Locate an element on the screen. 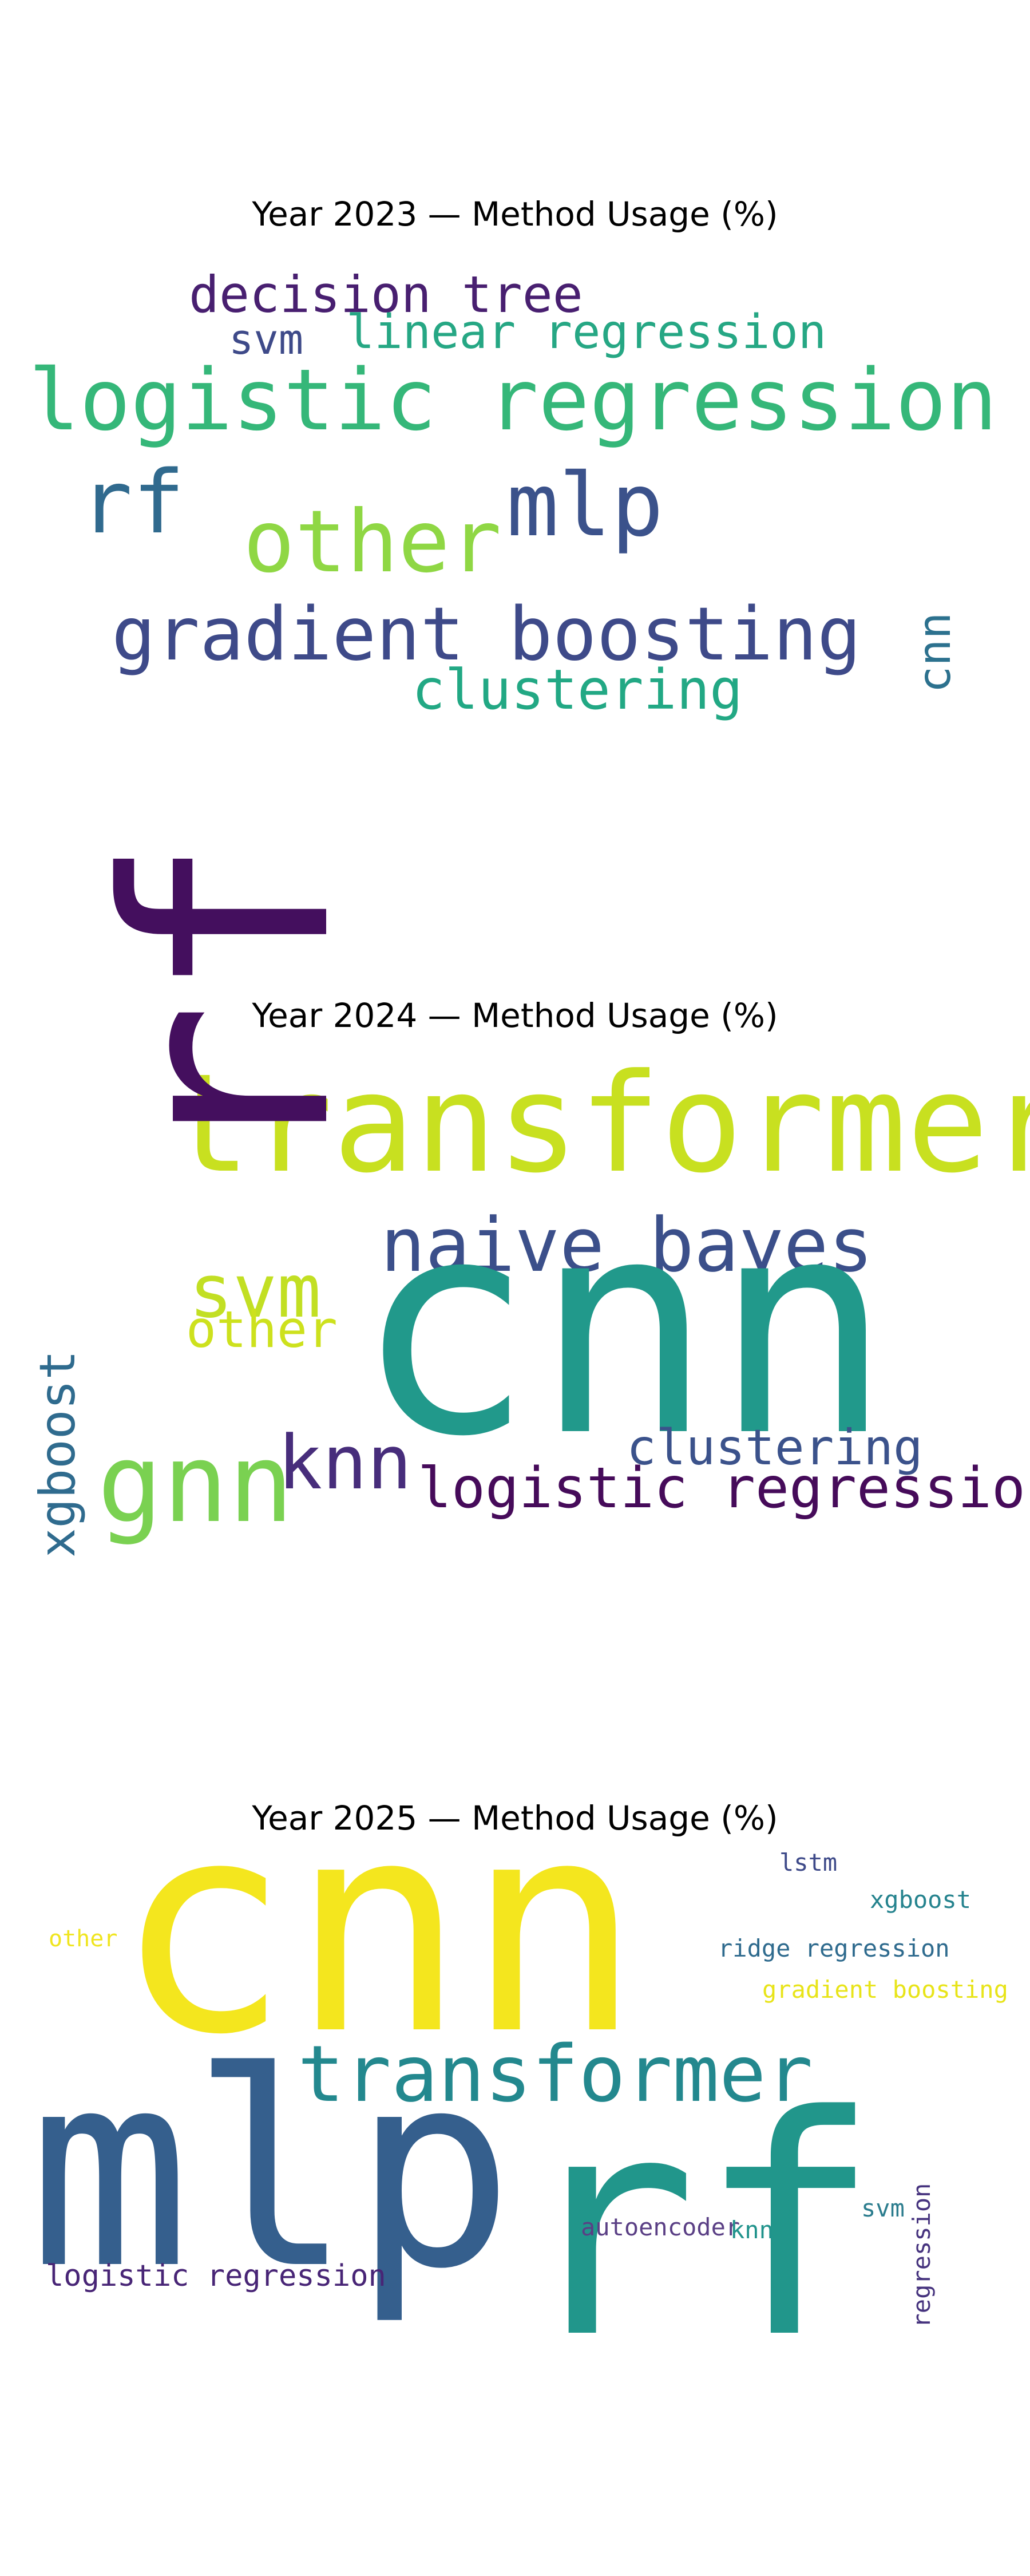  panel-title: Year 2023 — Method Usage (%) is located at coordinates (515, 214).